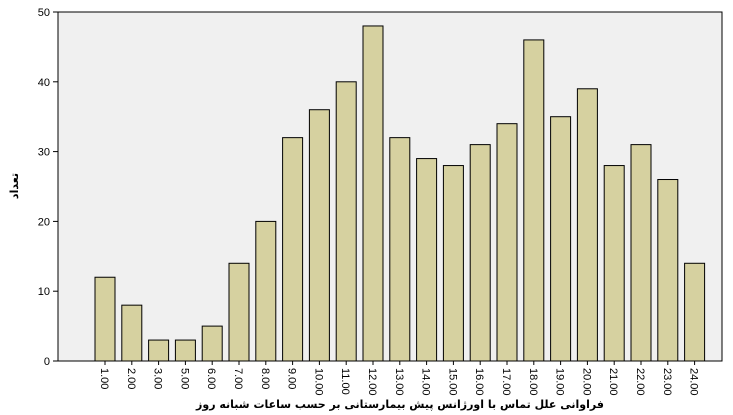 Image resolution: width=733 pixels, height=415 pixels. Describe the element at coordinates (211, 378) in the screenshot. I see `x-tick-label: 6.00` at that location.